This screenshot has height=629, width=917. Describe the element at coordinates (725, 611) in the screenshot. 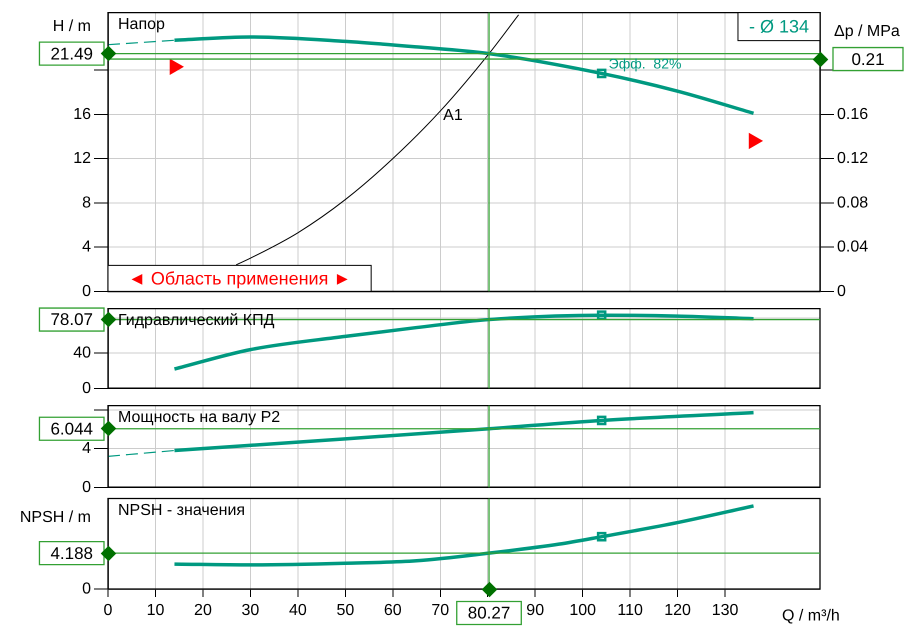

I see `x-tick-label: 130` at that location.